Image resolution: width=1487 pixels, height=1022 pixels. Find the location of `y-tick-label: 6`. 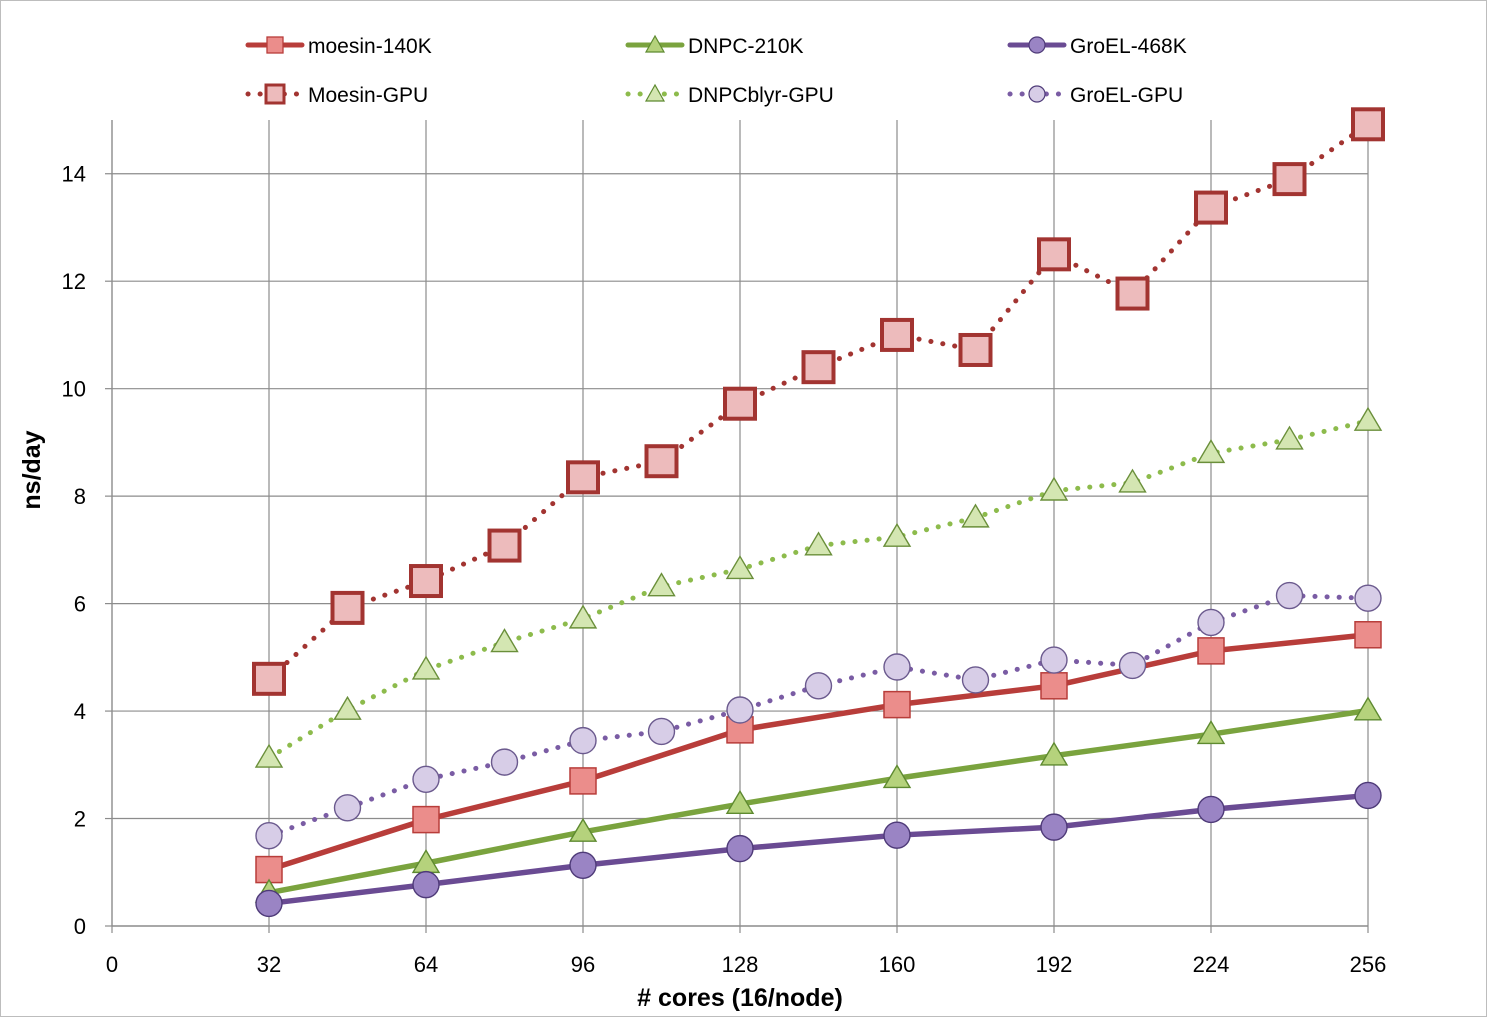

y-tick-label: 6 is located at coordinates (80, 604).